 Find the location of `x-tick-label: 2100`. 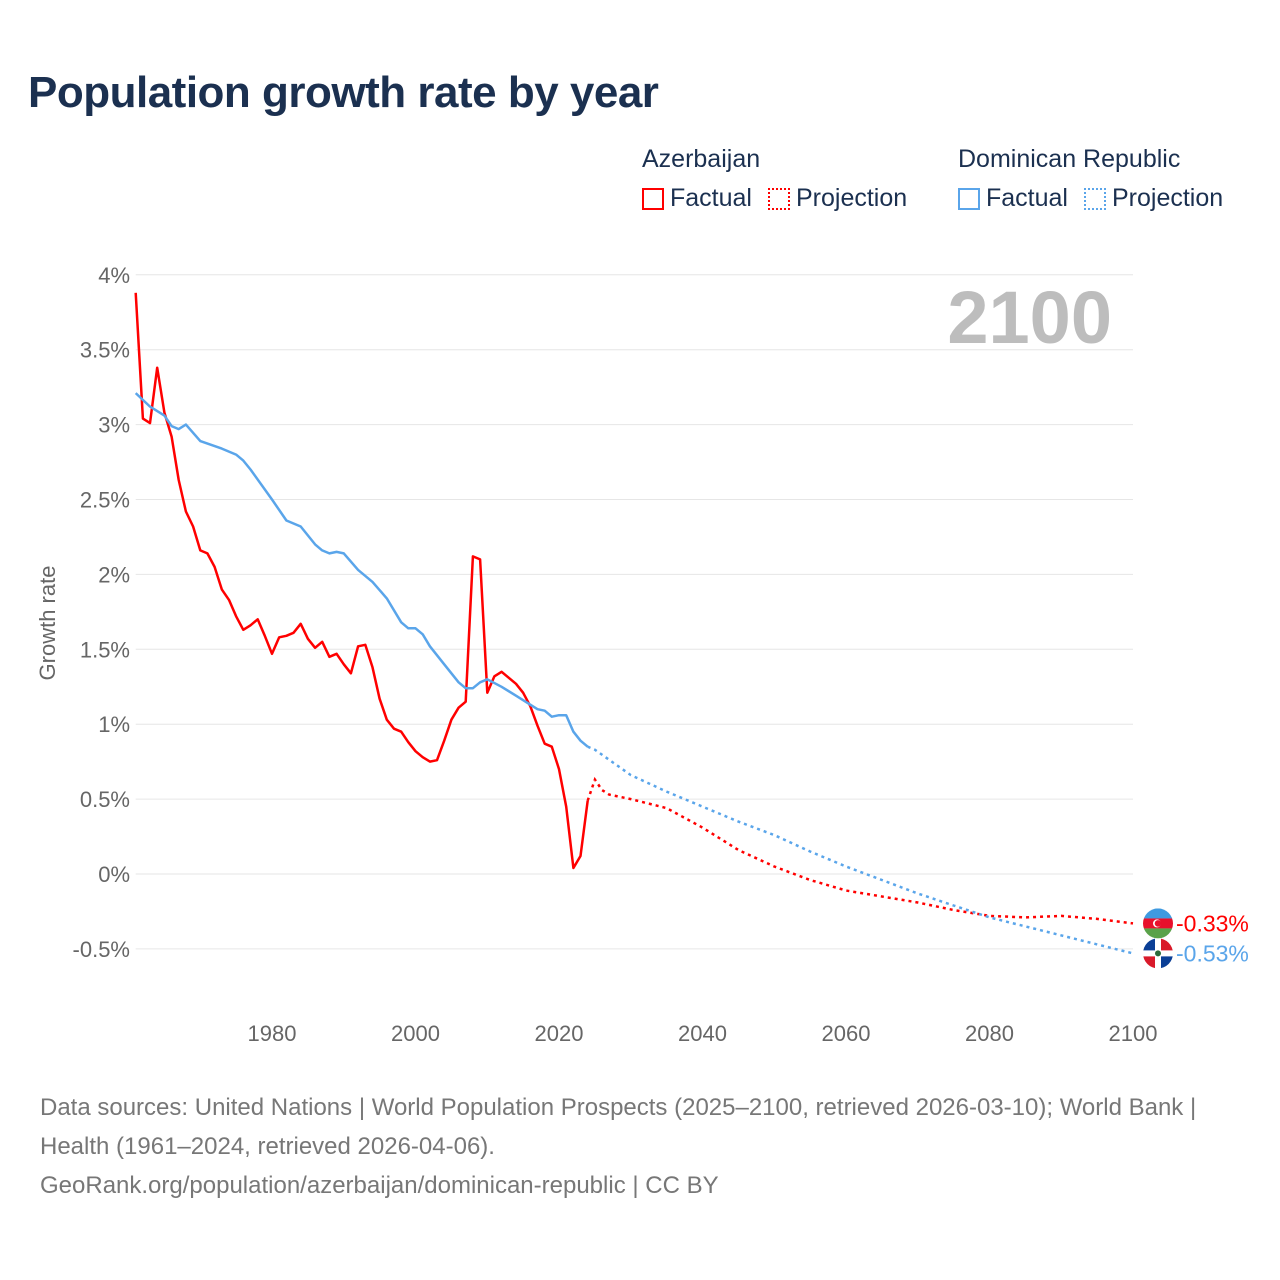

x-tick-label: 2100 is located at coordinates (1133, 1033).